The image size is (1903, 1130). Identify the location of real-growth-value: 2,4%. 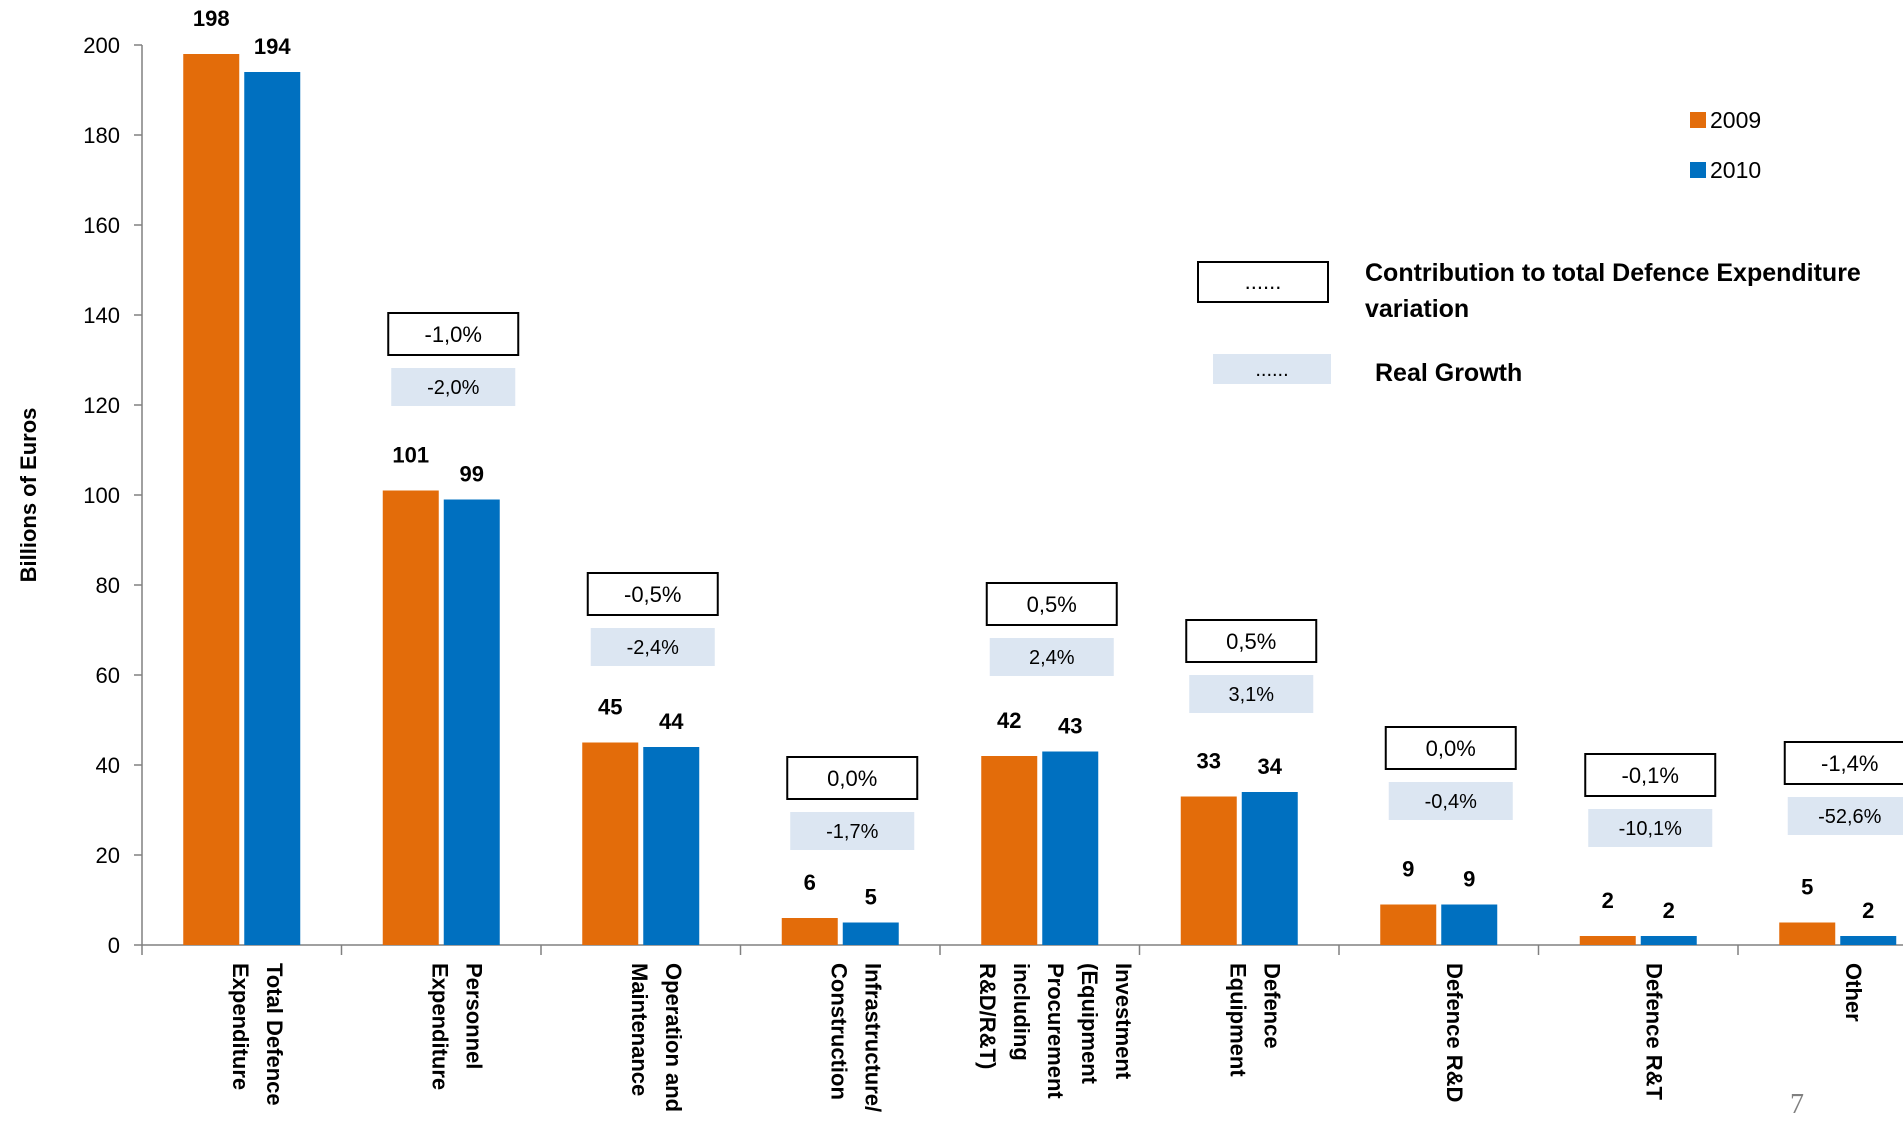
(1052, 658).